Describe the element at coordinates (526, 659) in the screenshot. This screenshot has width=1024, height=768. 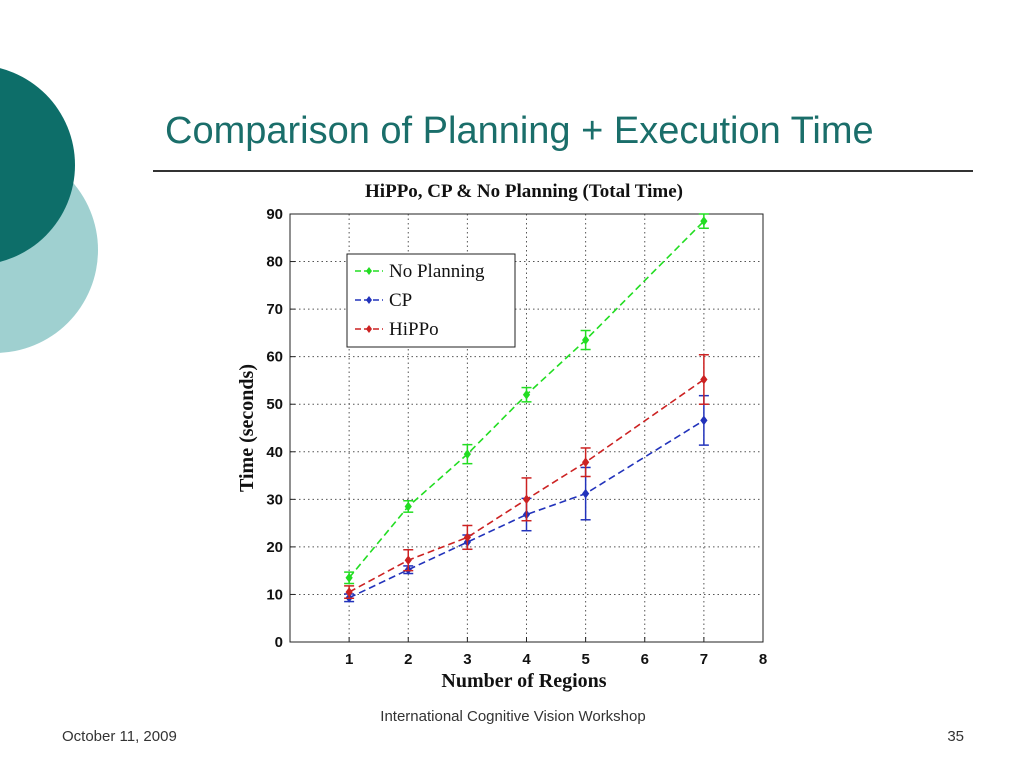
I see `x-tick-label: 4` at that location.